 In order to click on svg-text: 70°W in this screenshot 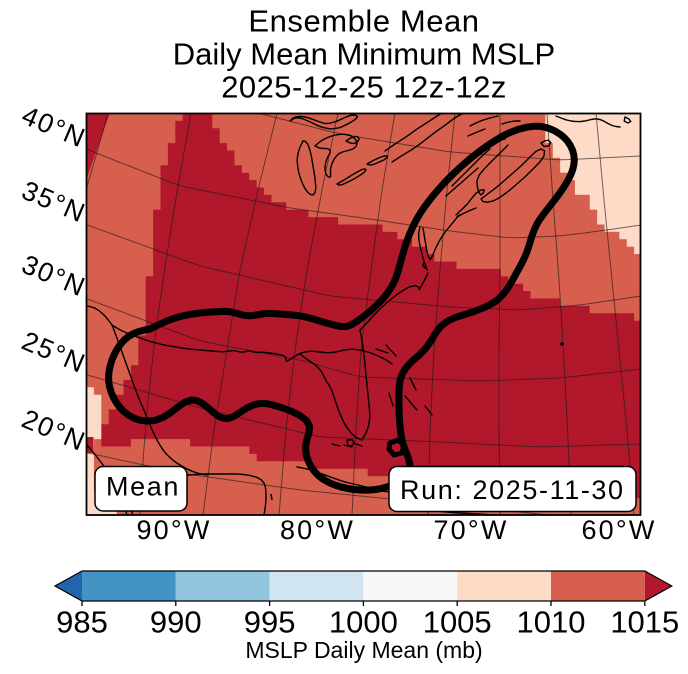, I will do `click(470, 530)`.